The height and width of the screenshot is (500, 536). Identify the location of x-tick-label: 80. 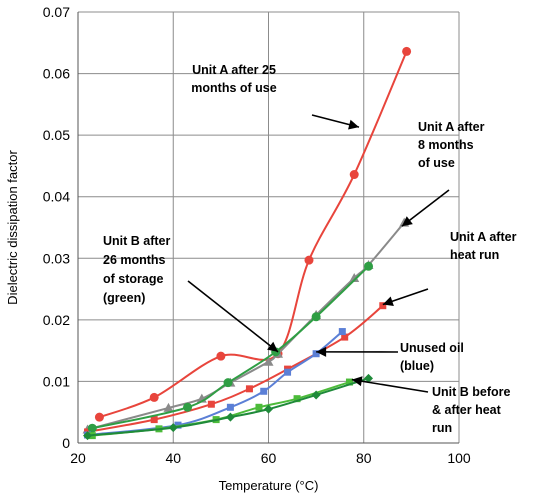
(364, 458).